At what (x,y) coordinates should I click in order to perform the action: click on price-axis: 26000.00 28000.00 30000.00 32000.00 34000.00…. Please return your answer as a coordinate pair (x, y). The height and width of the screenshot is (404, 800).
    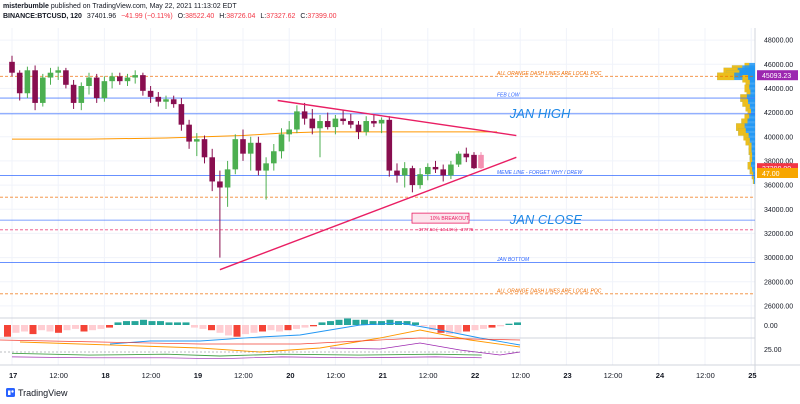
    Looking at the image, I should click on (777, 174).